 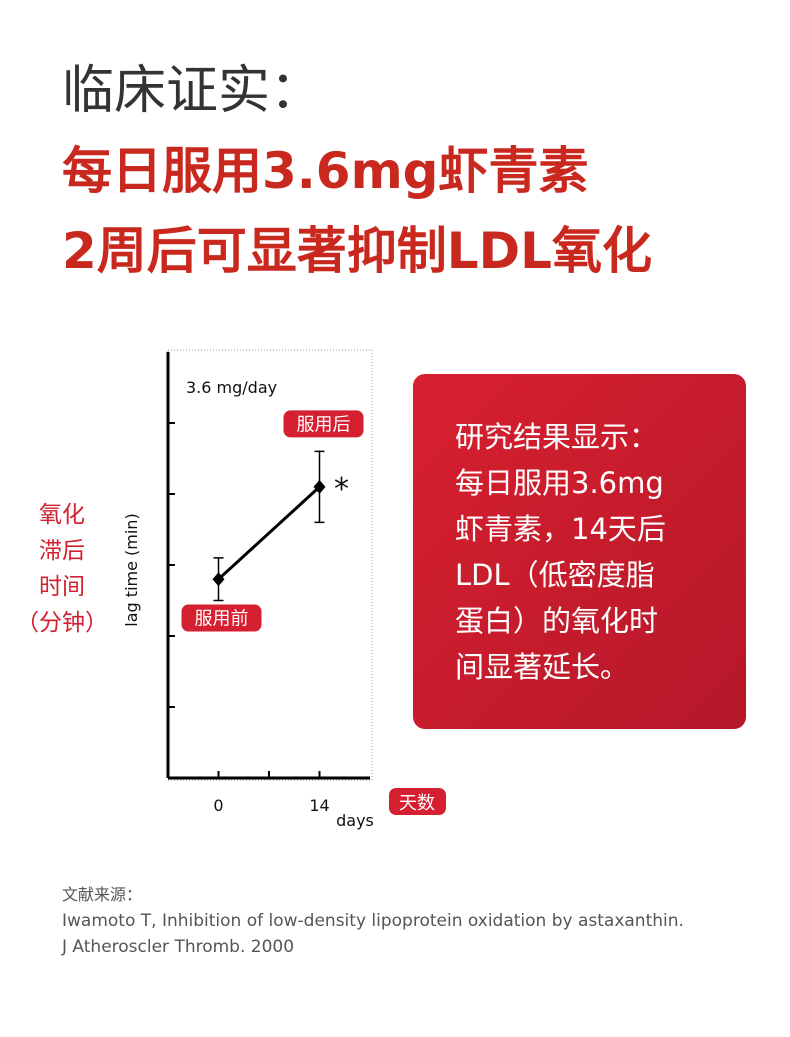 I want to click on point-label: 服用前, so click(x=222, y=619).